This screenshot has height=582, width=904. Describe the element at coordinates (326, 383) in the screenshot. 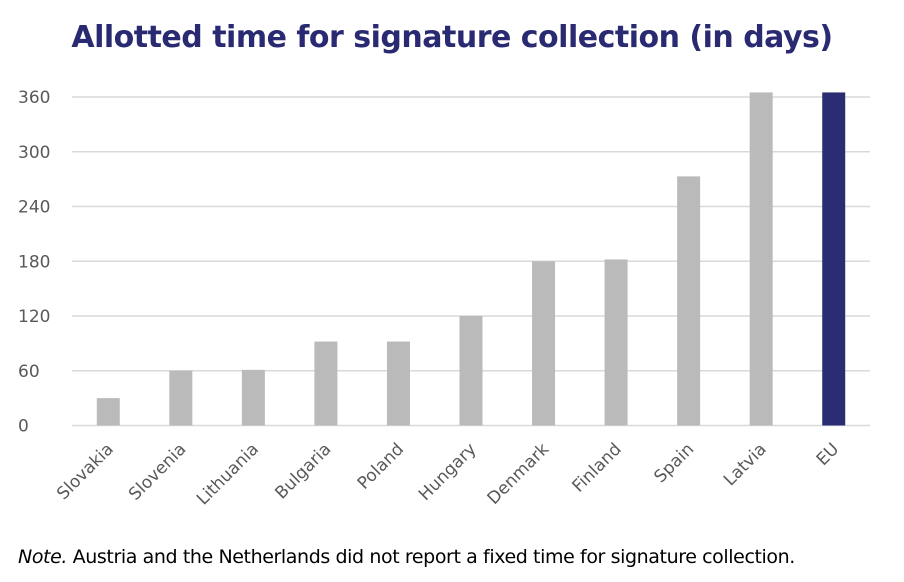

I see `bar-bulgaria` at that location.